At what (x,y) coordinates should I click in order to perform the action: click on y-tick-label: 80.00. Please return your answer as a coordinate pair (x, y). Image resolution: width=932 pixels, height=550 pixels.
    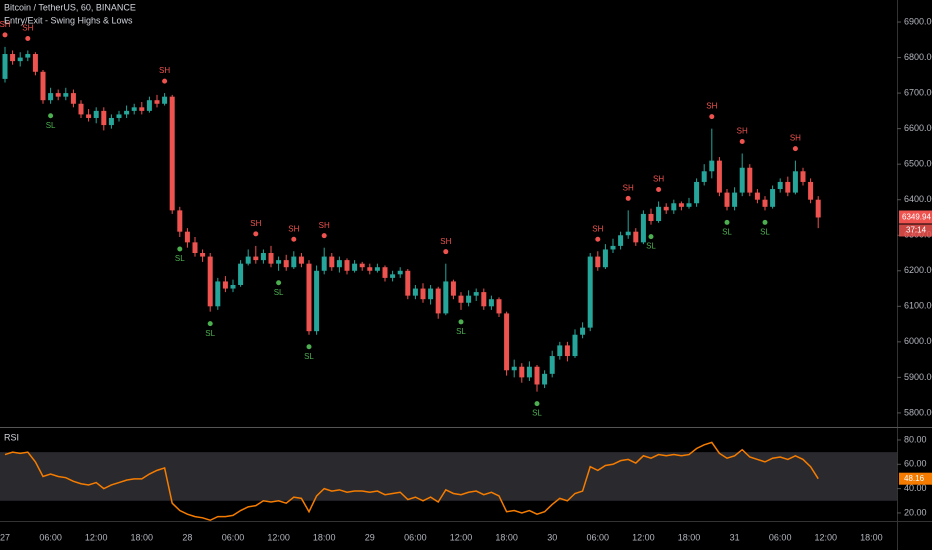
    Looking at the image, I should click on (915, 439).